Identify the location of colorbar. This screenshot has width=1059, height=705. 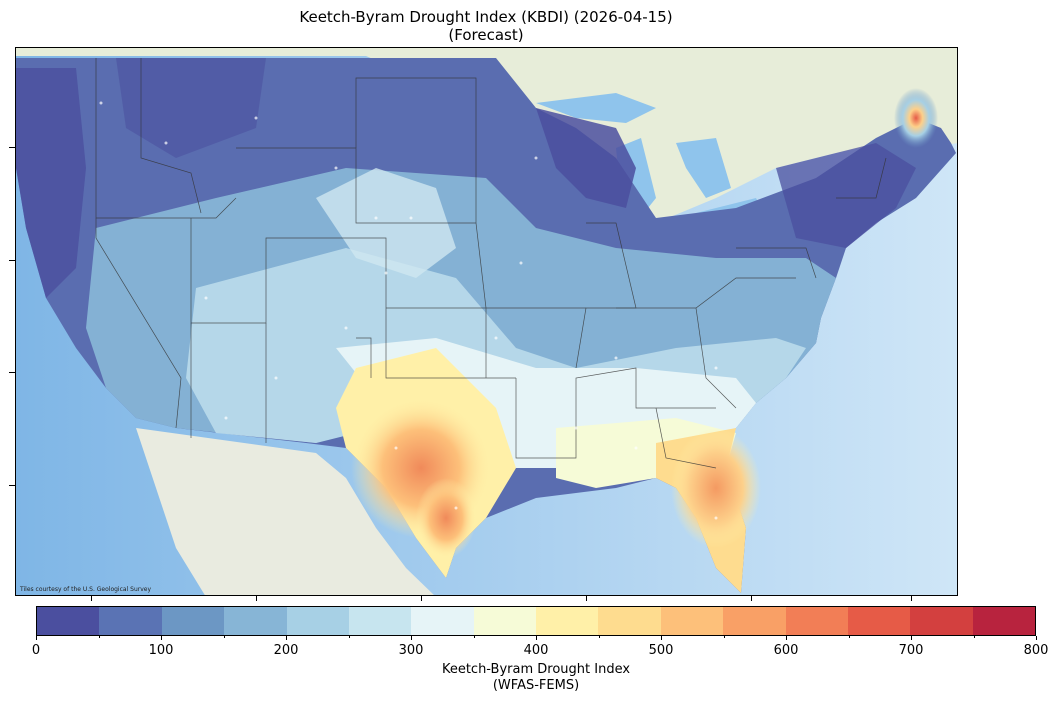
(536, 621).